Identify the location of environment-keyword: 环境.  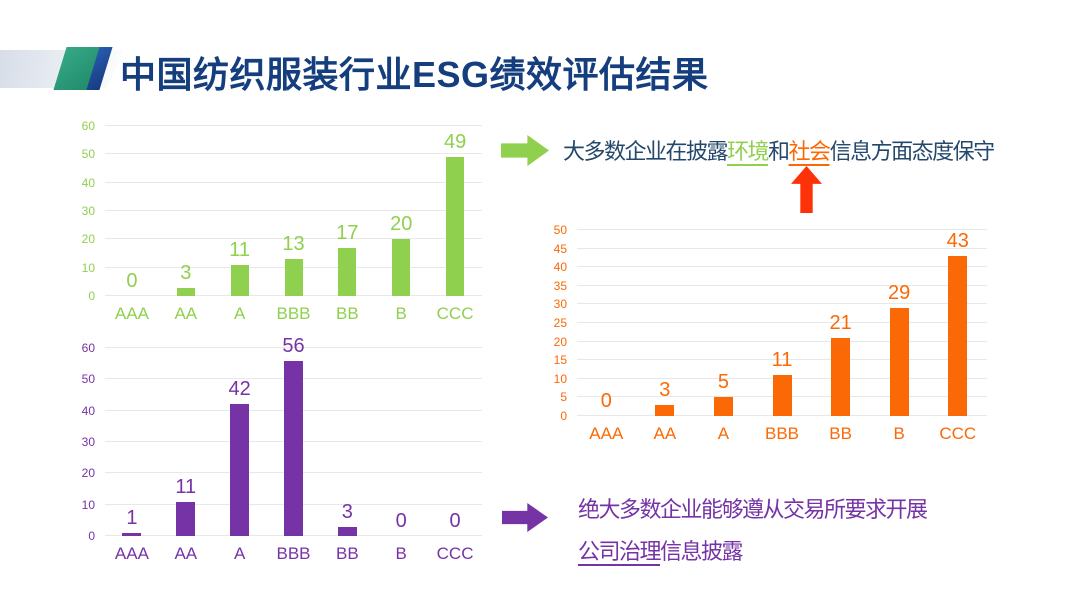
(748, 152).